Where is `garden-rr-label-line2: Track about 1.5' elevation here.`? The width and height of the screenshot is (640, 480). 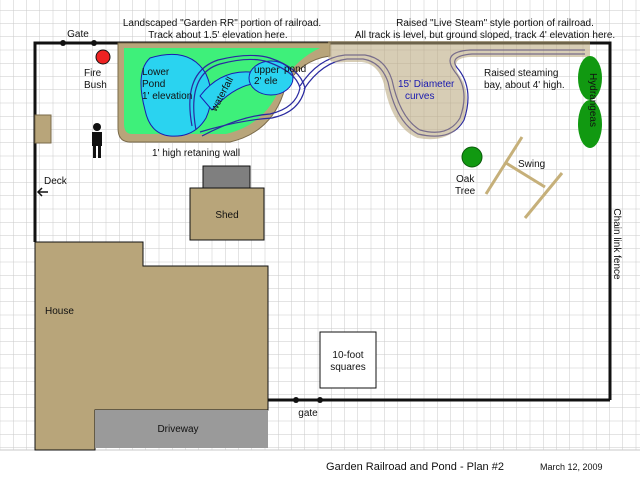 garden-rr-label-line2: Track about 1.5' elevation here. is located at coordinates (217, 35).